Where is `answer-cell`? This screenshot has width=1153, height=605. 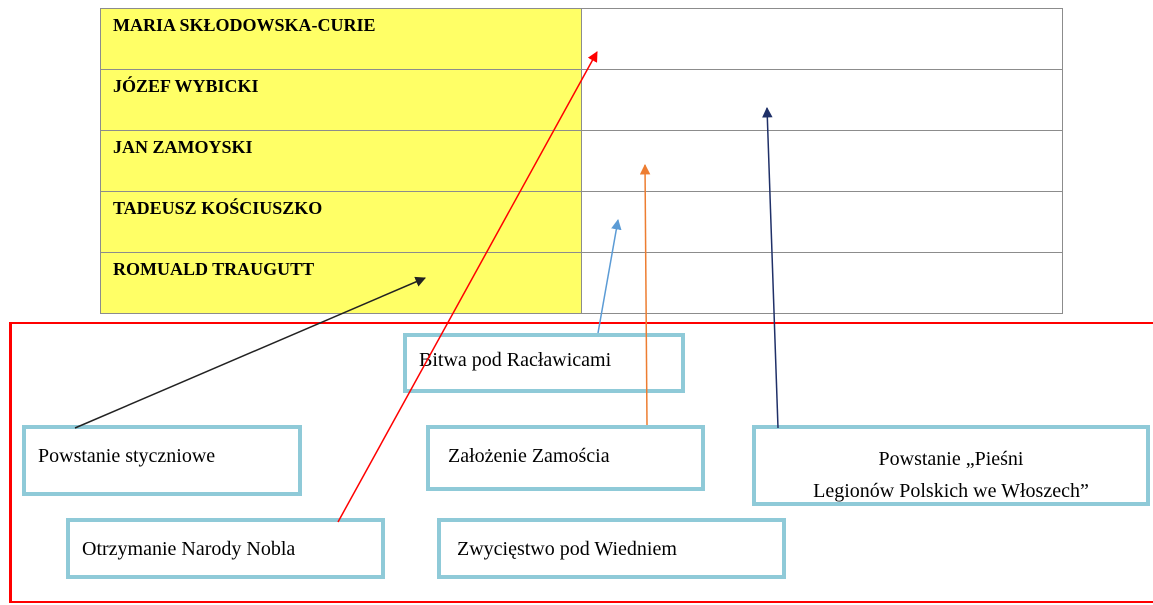 answer-cell is located at coordinates (822, 283).